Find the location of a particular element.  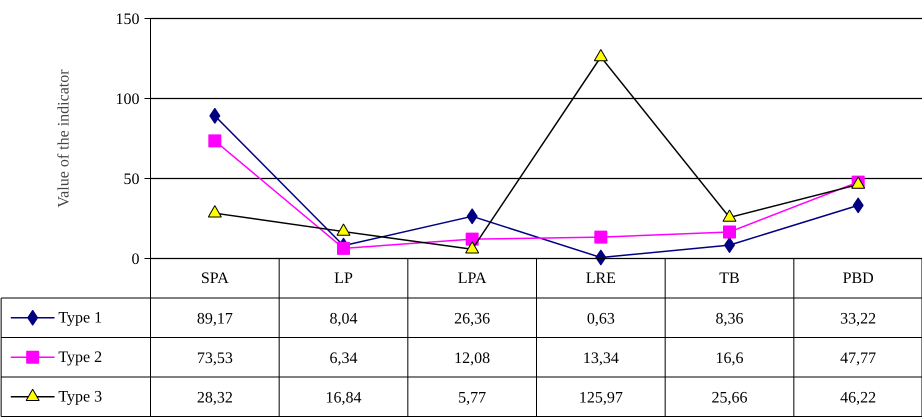

y-tick-label: 0 is located at coordinates (136, 259).